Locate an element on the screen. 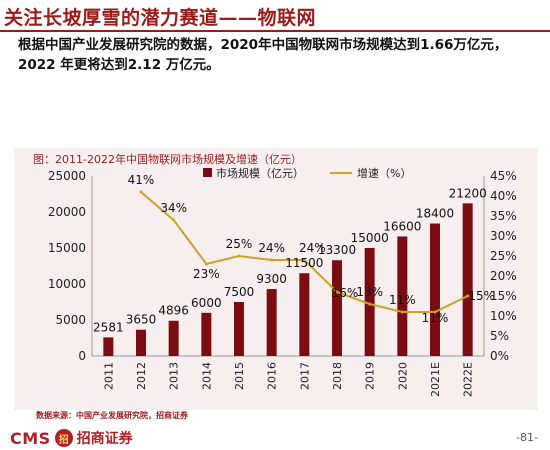  bar-data-label: 4896 is located at coordinates (173, 311).